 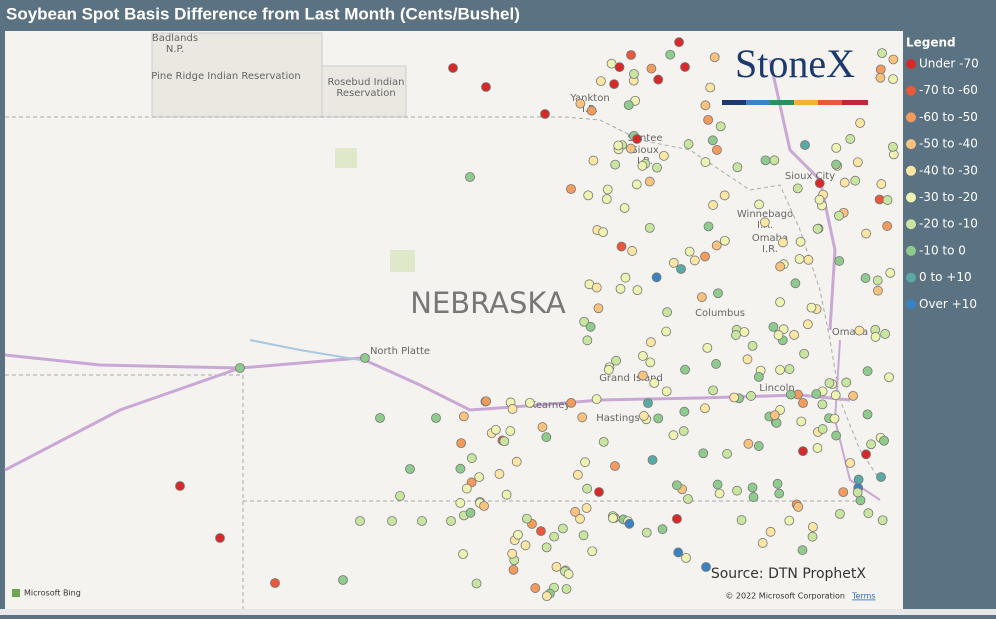 I want to click on reservation-area, so click(x=364, y=91).